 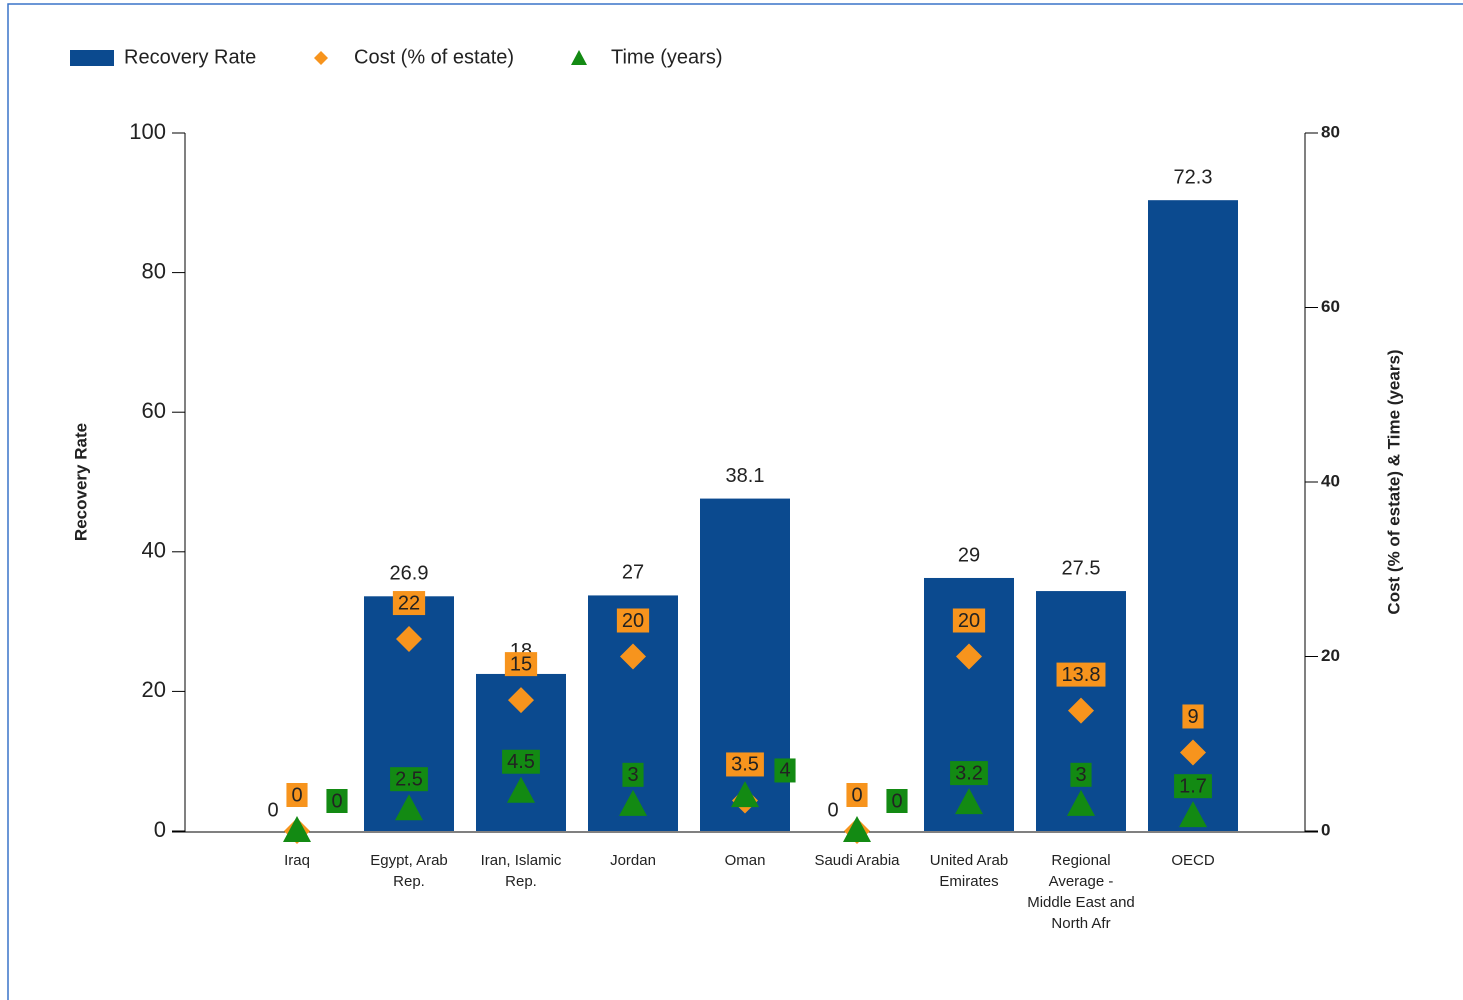 I want to click on y2-tick-label: 40, so click(x=1330, y=480).